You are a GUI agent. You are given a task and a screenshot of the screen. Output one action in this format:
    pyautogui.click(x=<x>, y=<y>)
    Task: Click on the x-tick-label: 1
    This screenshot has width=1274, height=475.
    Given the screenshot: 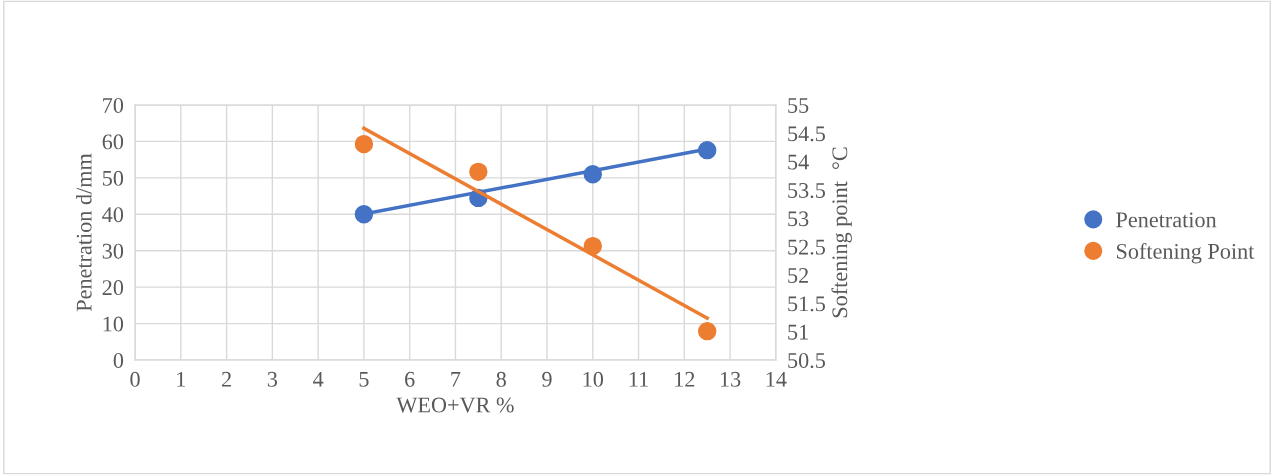 What is the action you would take?
    pyautogui.click(x=181, y=379)
    